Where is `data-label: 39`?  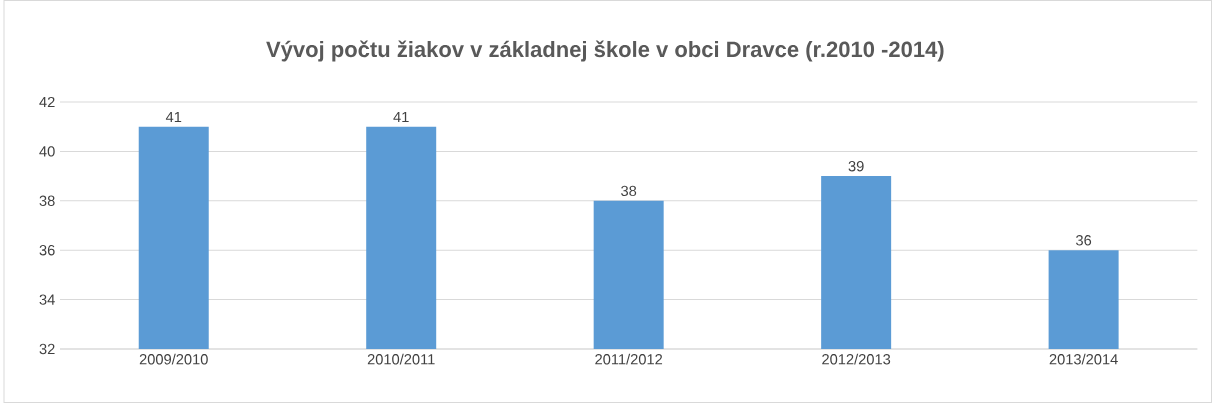 data-label: 39 is located at coordinates (856, 166).